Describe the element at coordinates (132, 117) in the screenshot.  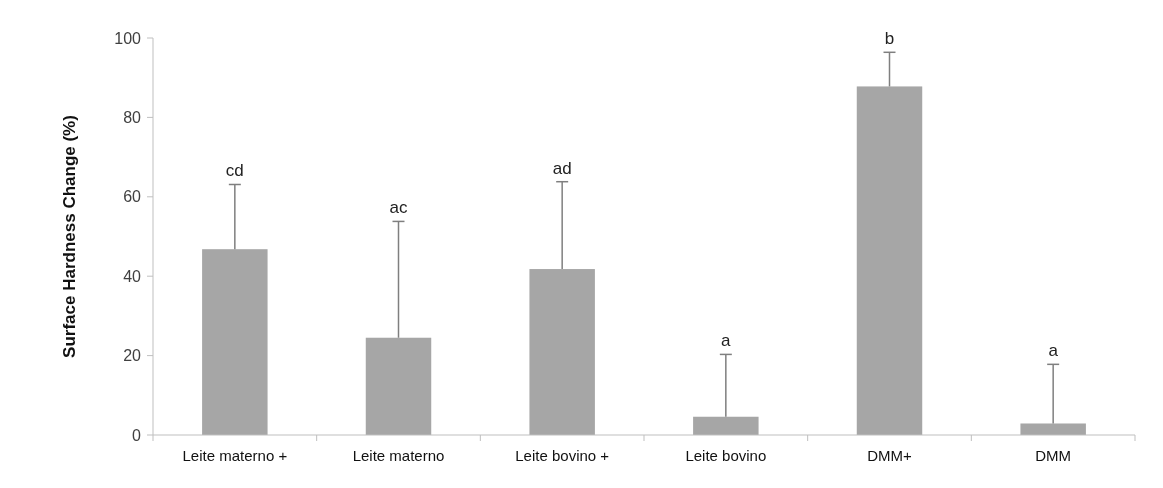
I see `y-tick-label: 80` at that location.